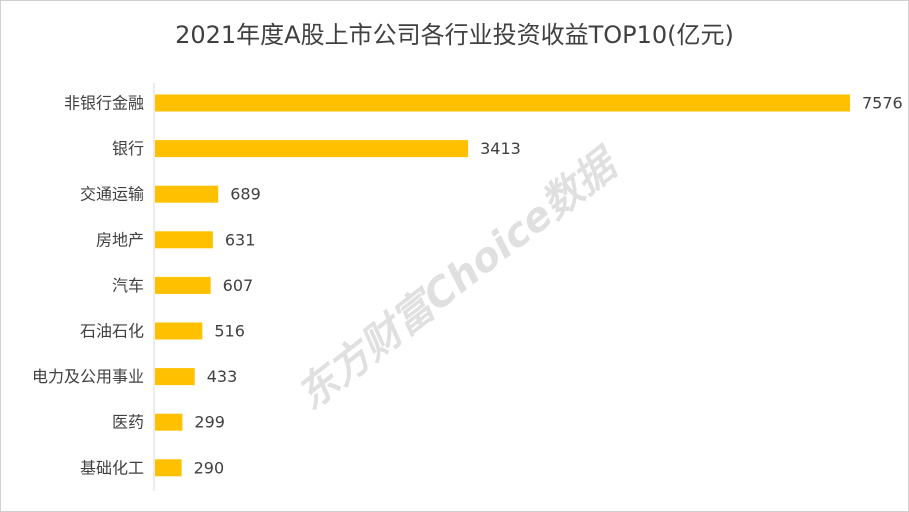 The image size is (909, 512). What do you see at coordinates (238, 285) in the screenshot?
I see `value-label-4: 607` at bounding box center [238, 285].